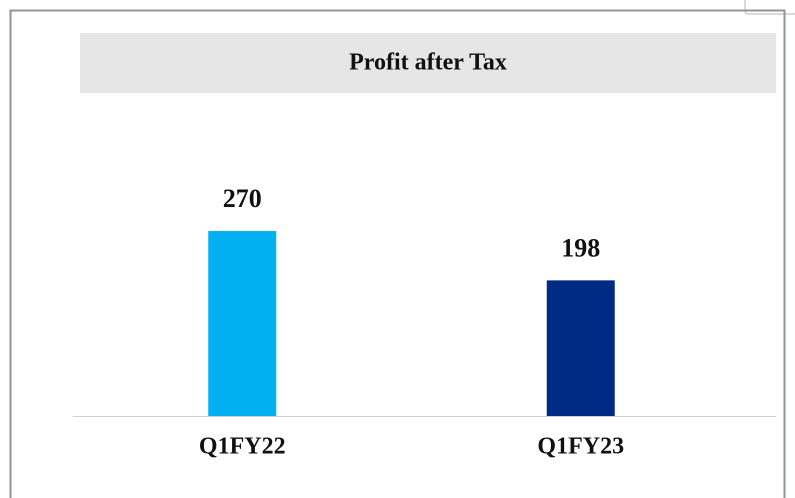 The image size is (795, 498). I want to click on chart-title: Profit after Tax, so click(428, 63).